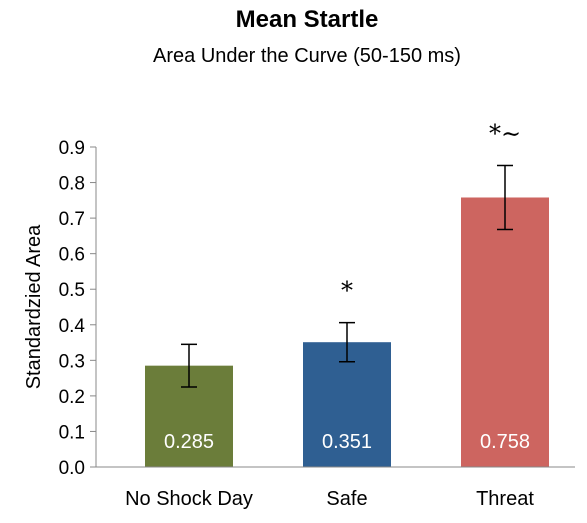  I want to click on y-tick-label: 0.8, so click(72, 184).